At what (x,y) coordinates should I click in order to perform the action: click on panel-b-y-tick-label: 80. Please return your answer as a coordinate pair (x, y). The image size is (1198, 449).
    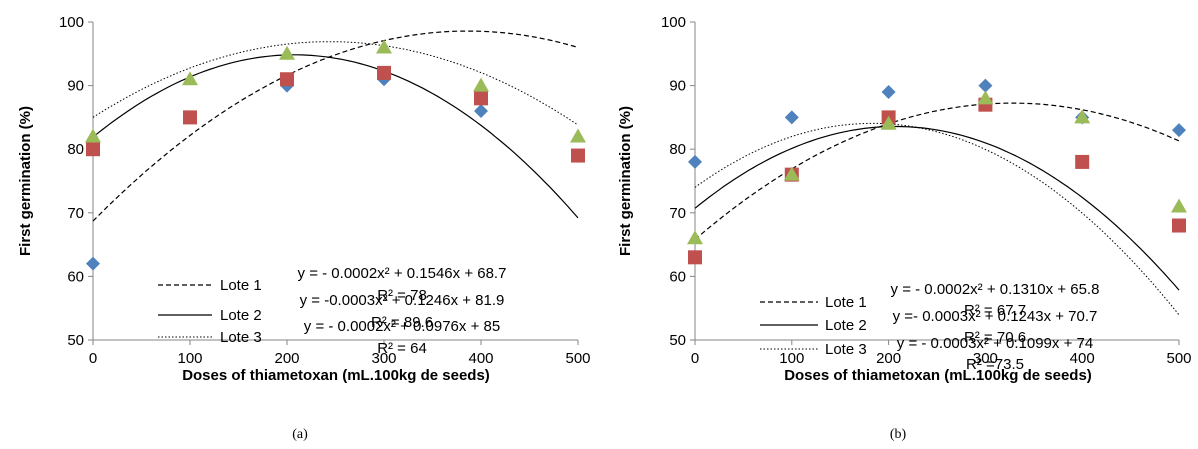
    Looking at the image, I should click on (677, 149).